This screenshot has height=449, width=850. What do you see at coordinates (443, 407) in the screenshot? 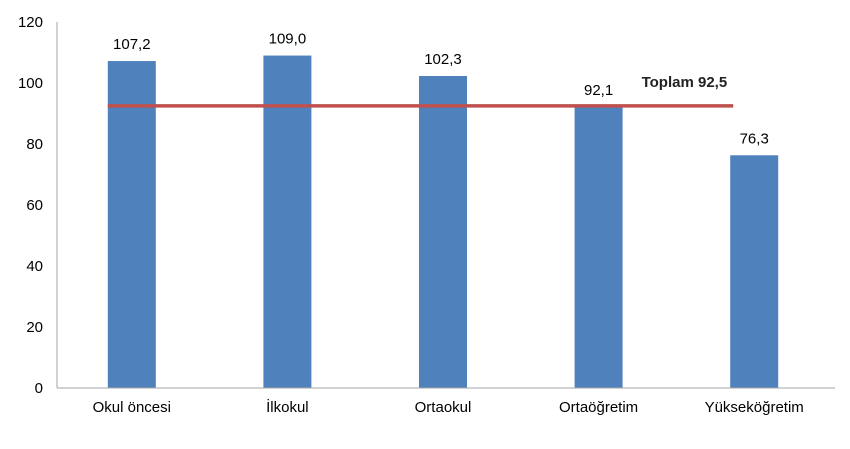
I see `x-category-label: Ortaokul` at bounding box center [443, 407].